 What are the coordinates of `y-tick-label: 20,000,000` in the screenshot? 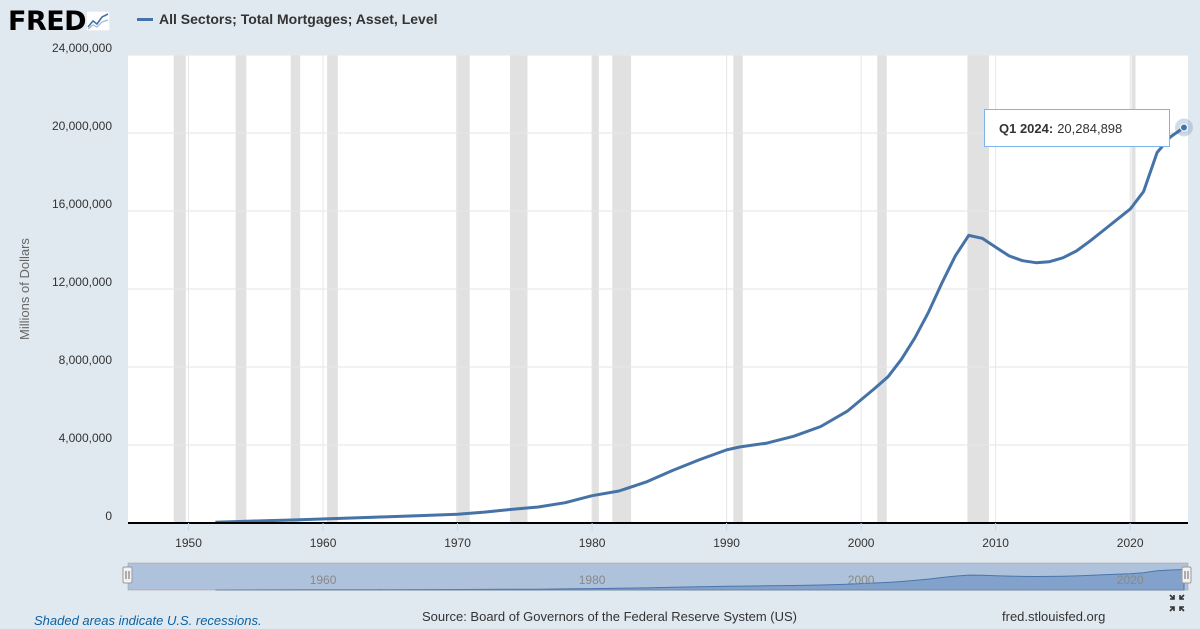 It's located at (82, 126).